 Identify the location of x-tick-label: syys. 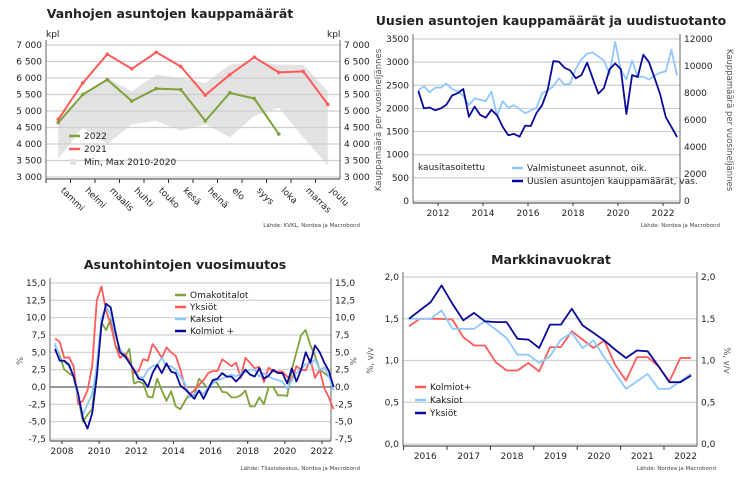
(264, 196).